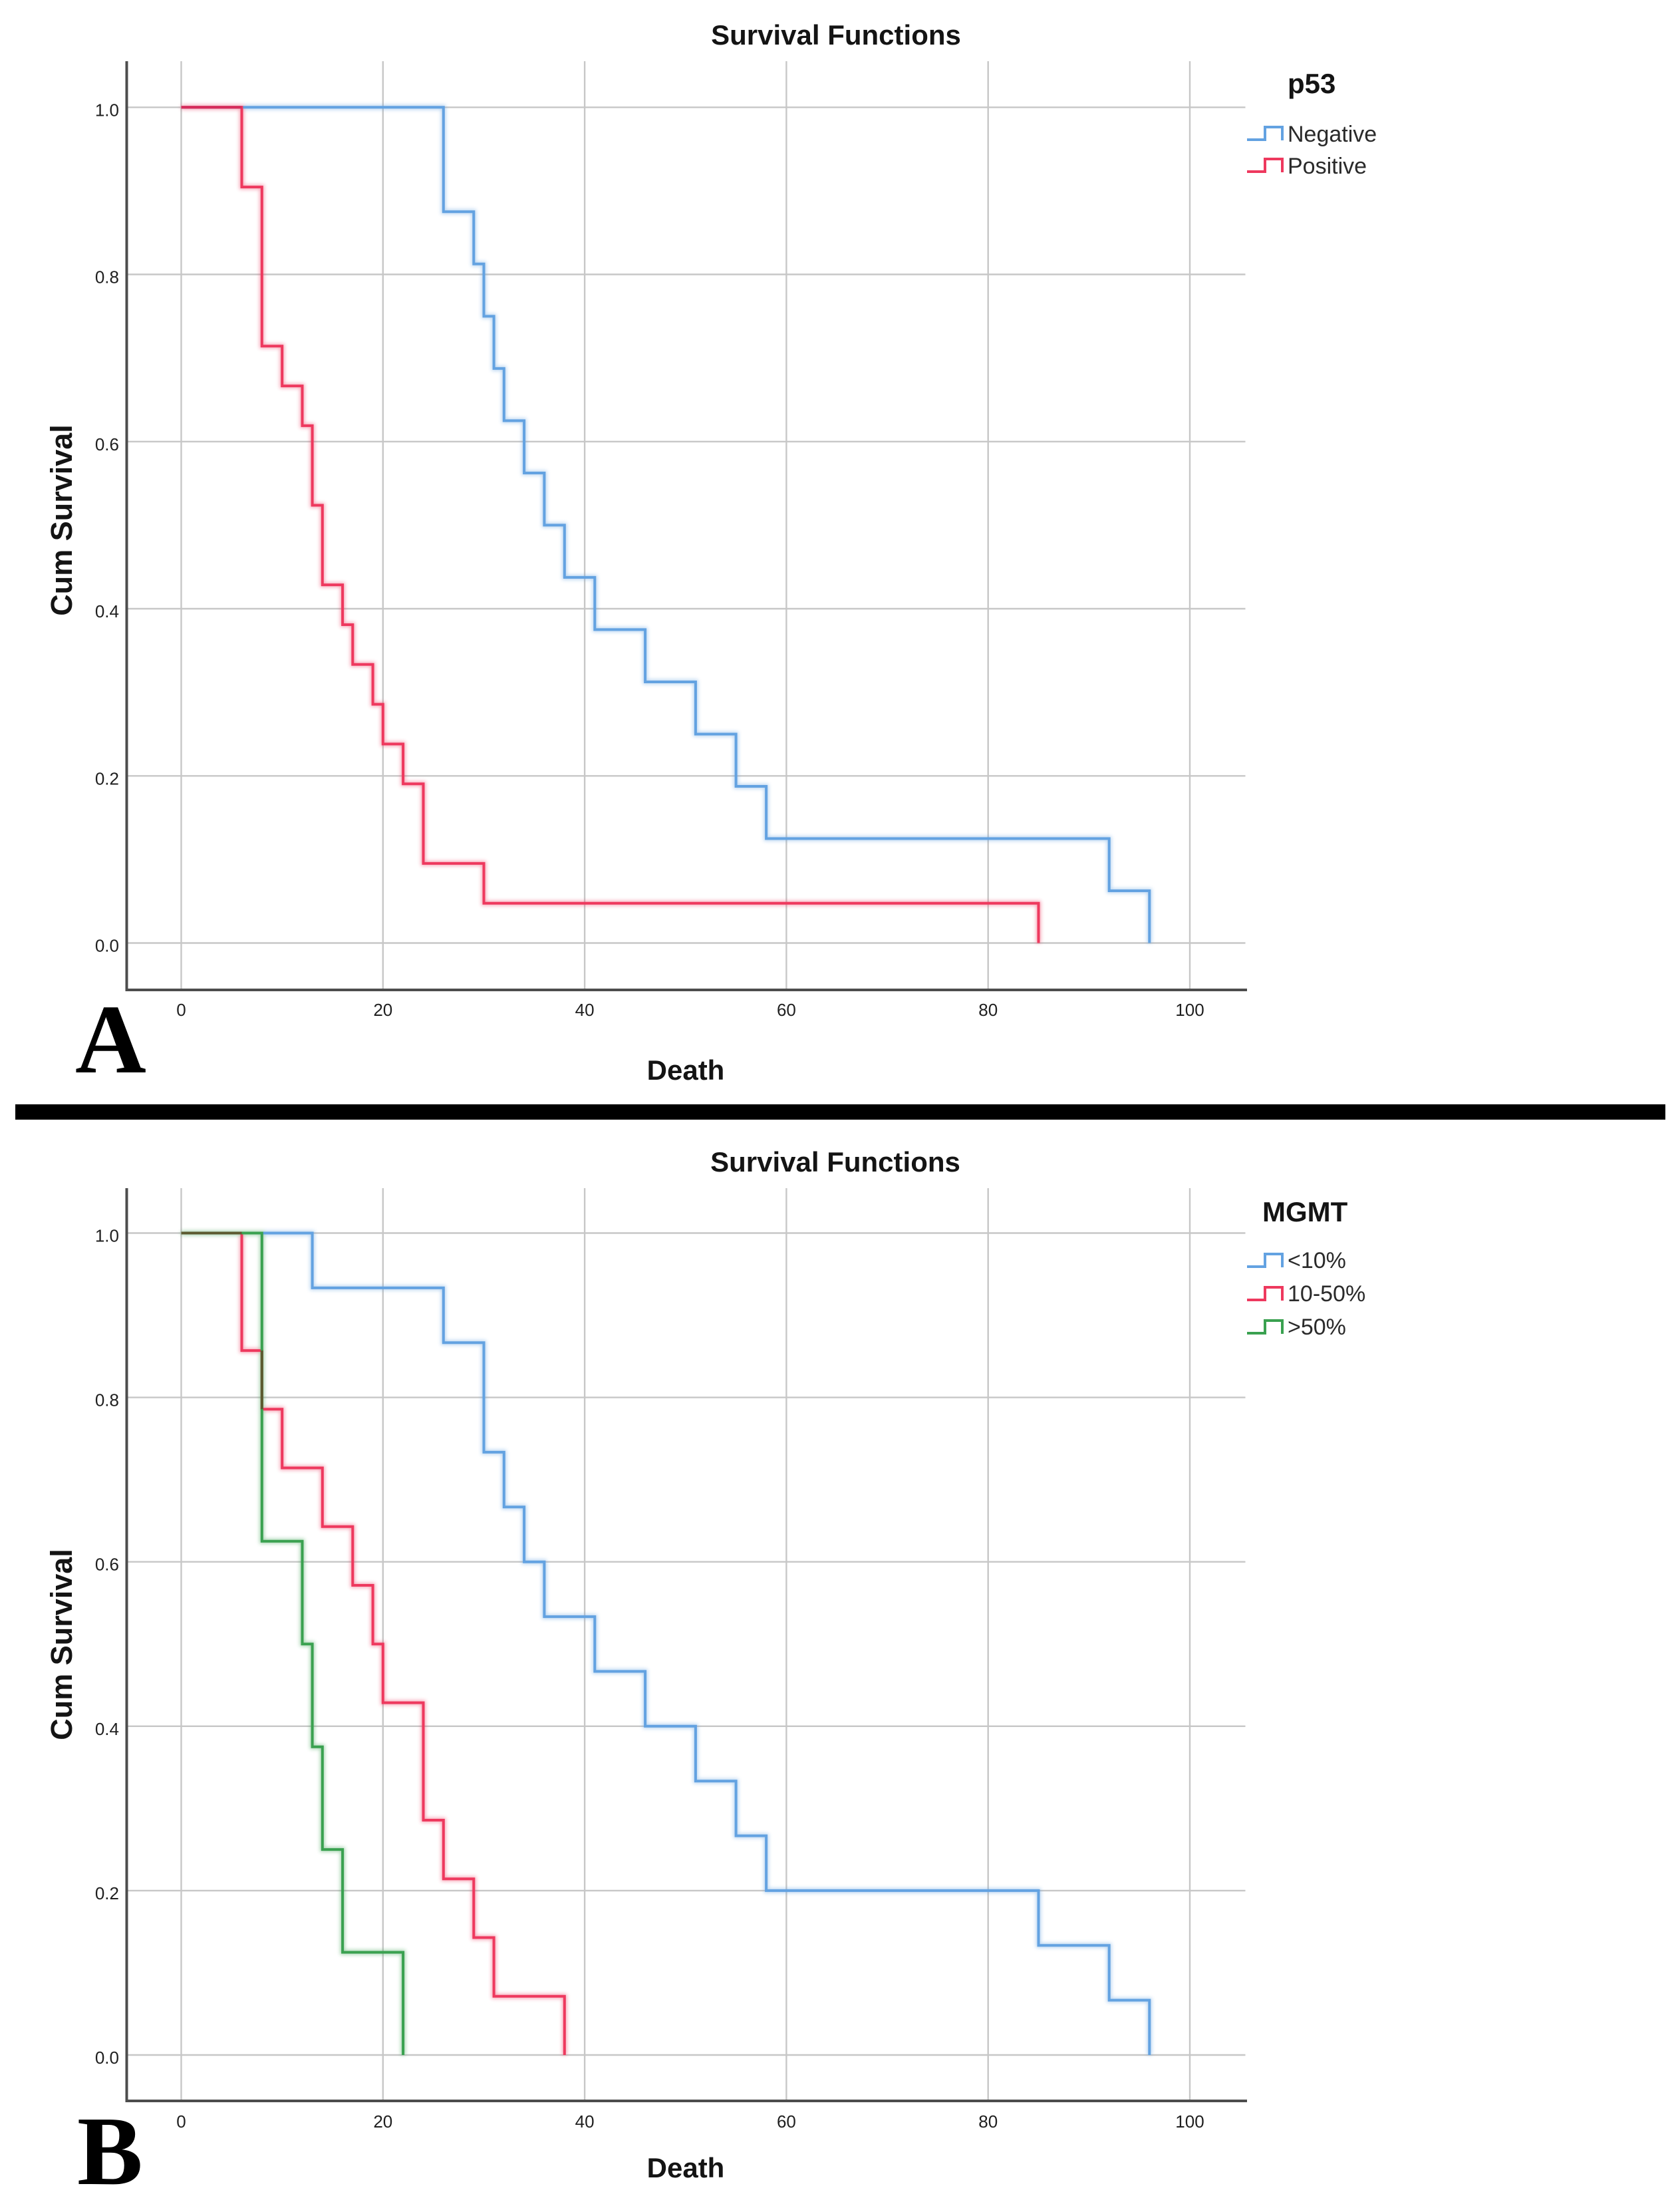 Image resolution: width=1678 pixels, height=2212 pixels. Describe the element at coordinates (1326, 1294) in the screenshot. I see `svg-text: 10-50%` at that location.